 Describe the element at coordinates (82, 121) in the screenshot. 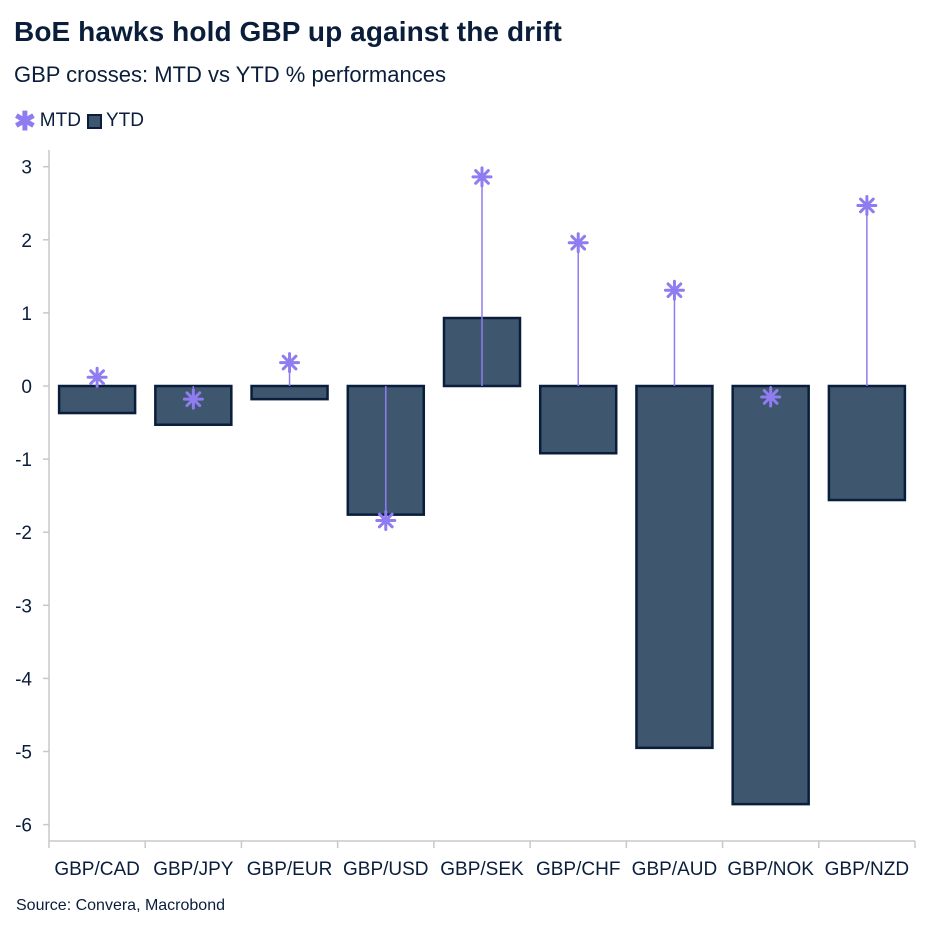

I see `legend: ✱ MTD YTD` at that location.